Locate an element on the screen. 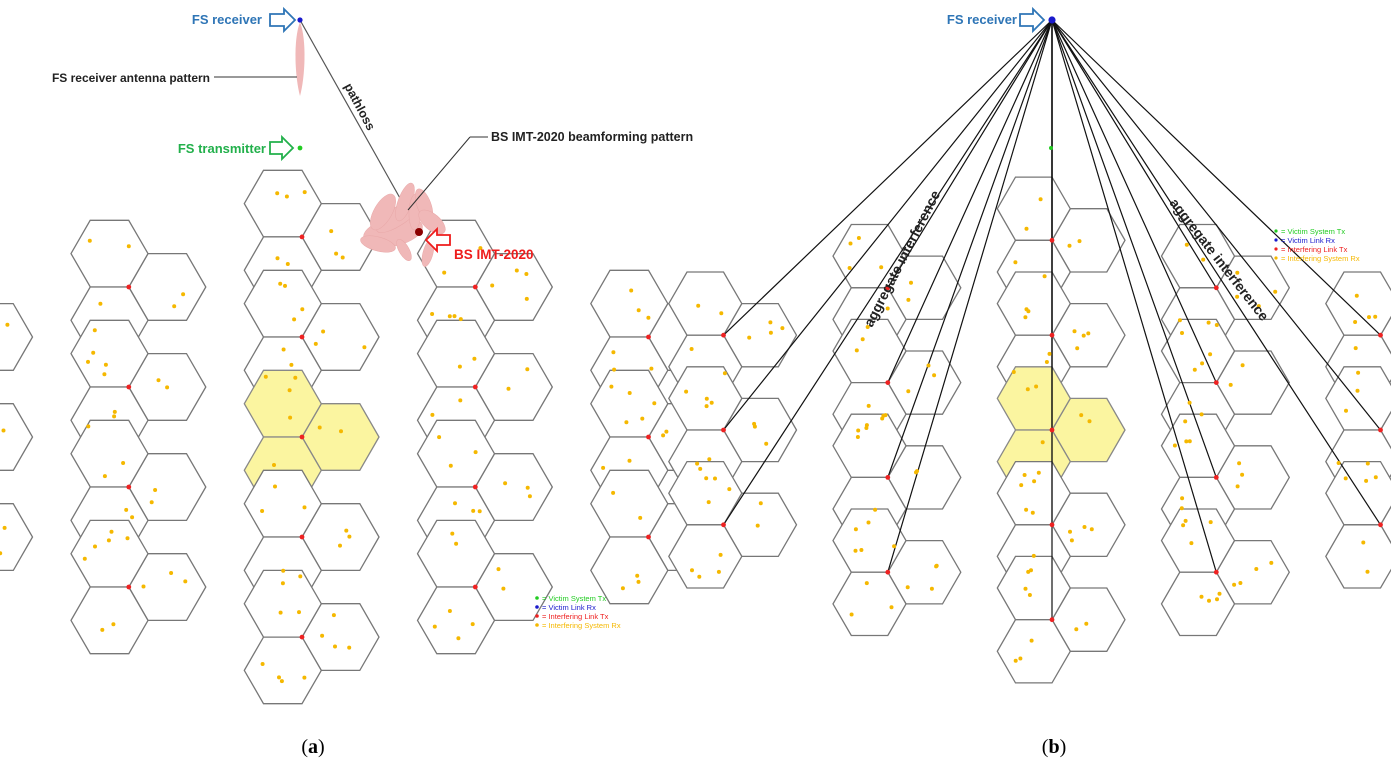 This screenshot has width=1391, height=769. fs-receiver-label-b: FS receiver is located at coordinates (982, 19).